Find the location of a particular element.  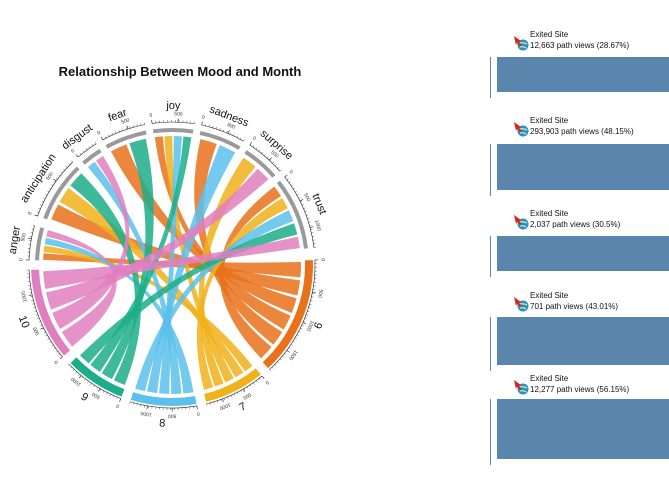

sector-label-8: 8 is located at coordinates (162, 423).